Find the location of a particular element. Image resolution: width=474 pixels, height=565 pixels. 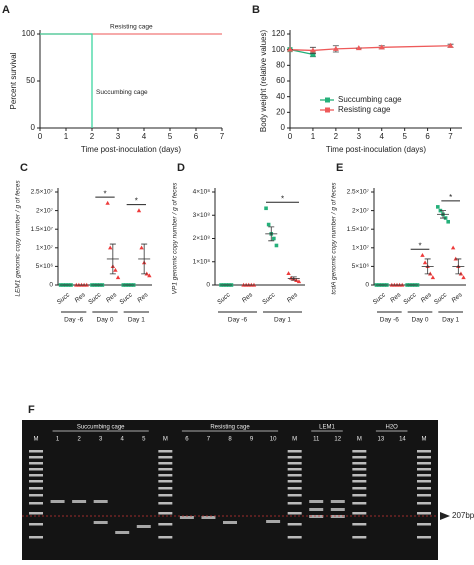

significance-label: * is located at coordinates (104, 193).